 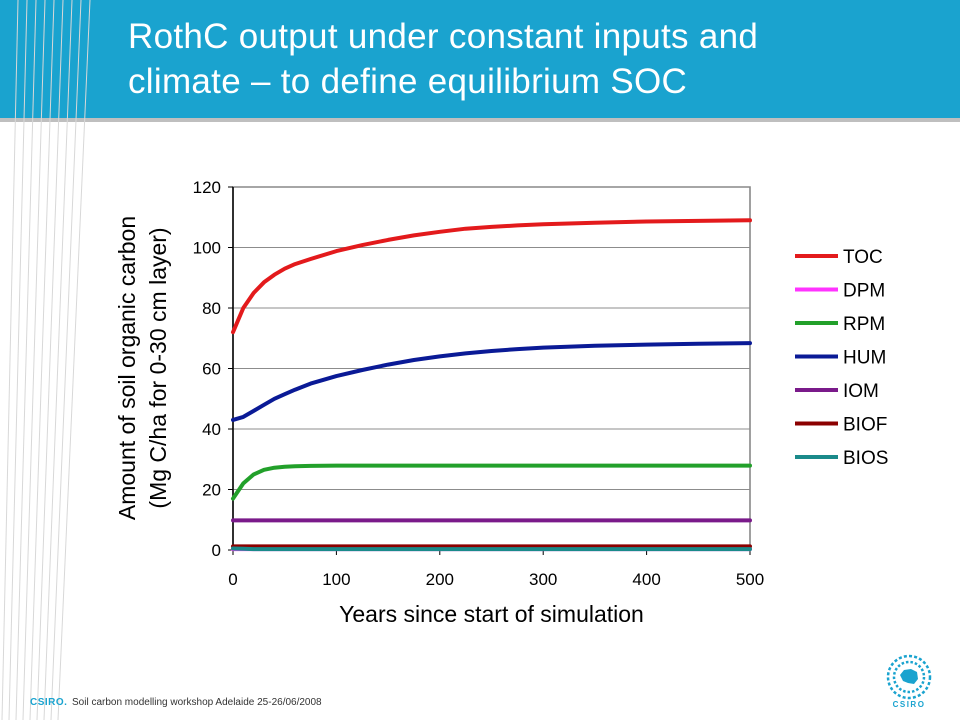 I want to click on legend-label-biof: BIOF, so click(x=865, y=425).